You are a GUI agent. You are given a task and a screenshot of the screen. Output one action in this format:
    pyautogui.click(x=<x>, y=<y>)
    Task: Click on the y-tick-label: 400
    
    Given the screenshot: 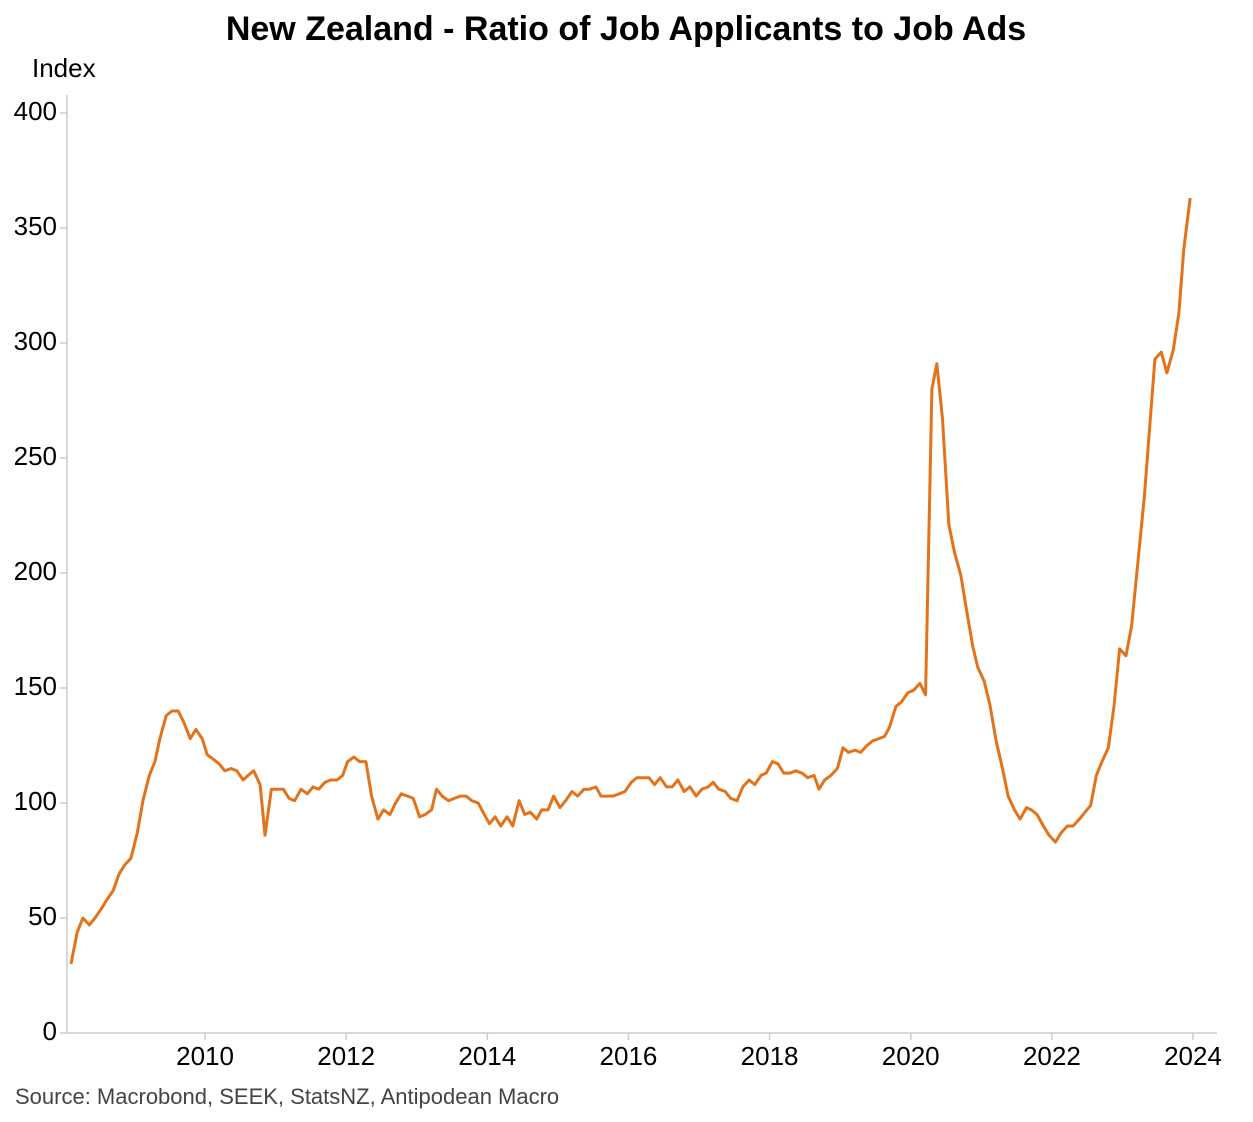 What is the action you would take?
    pyautogui.click(x=35, y=111)
    